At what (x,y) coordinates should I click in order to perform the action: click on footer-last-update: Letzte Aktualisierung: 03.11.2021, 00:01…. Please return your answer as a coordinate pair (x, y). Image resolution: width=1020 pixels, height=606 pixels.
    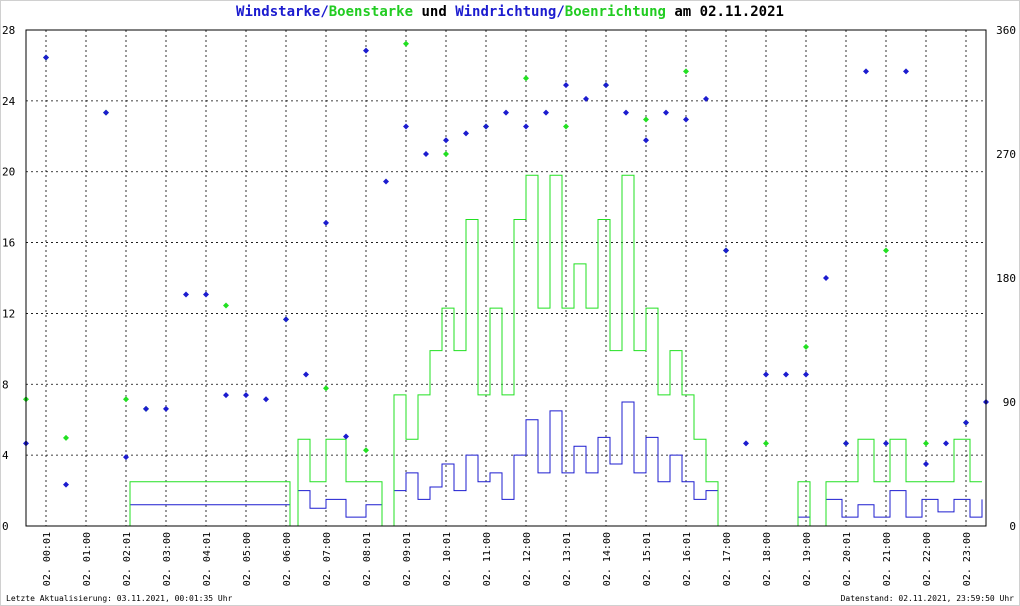
    Looking at the image, I should click on (119, 598).